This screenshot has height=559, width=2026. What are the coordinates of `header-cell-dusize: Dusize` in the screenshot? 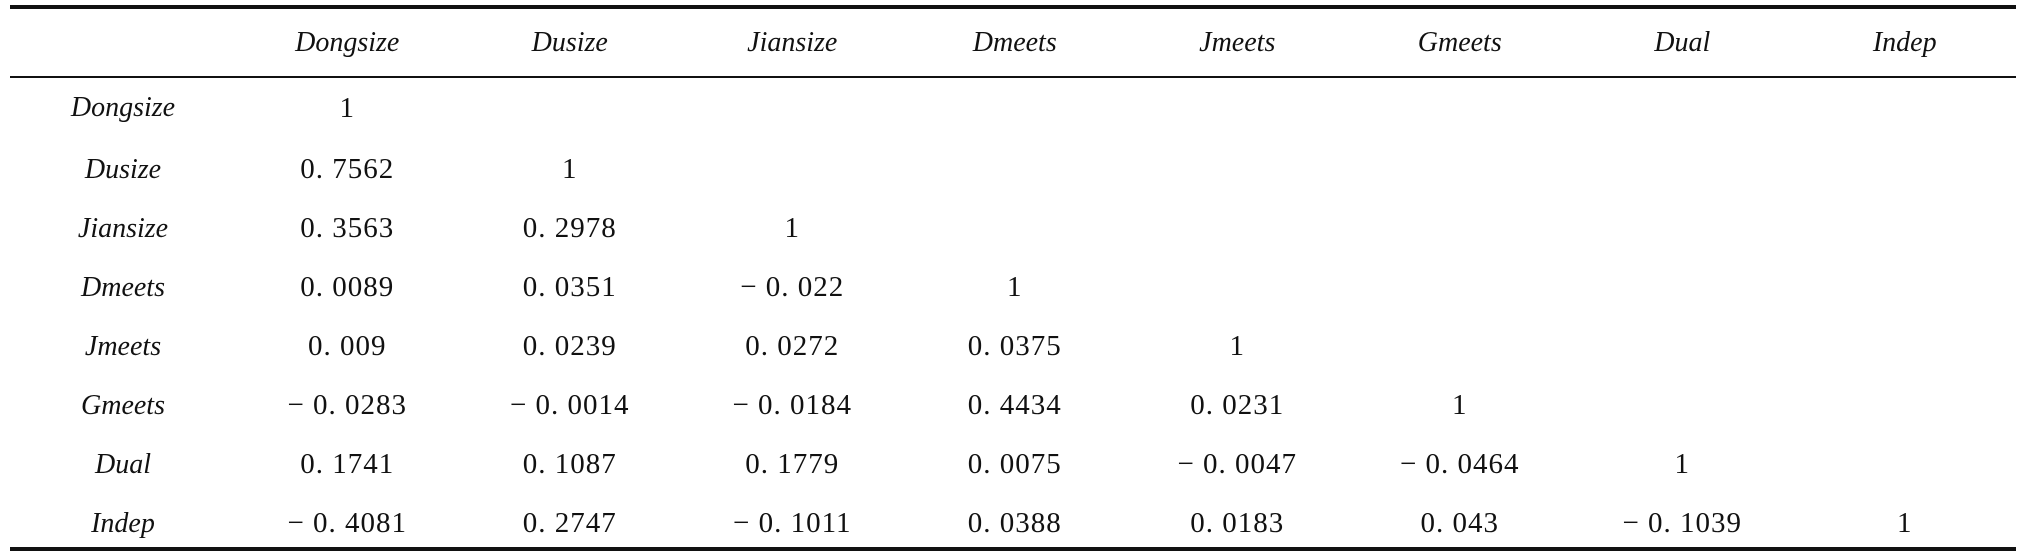 It's located at (569, 42).